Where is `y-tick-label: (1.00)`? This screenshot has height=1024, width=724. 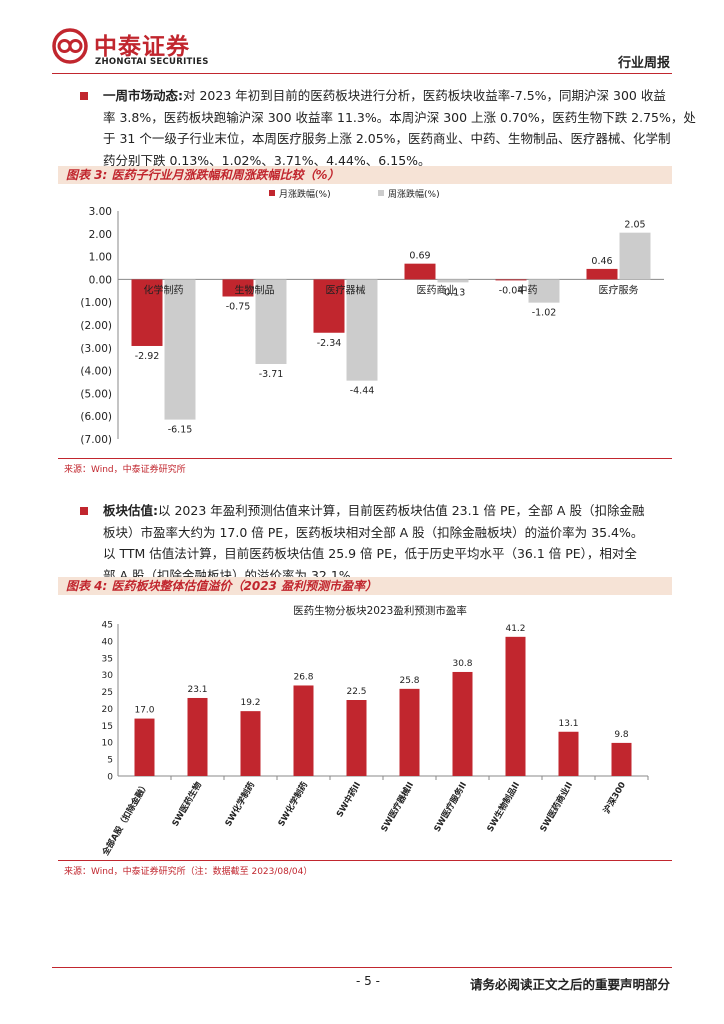 y-tick-label: (1.00) is located at coordinates (96, 303).